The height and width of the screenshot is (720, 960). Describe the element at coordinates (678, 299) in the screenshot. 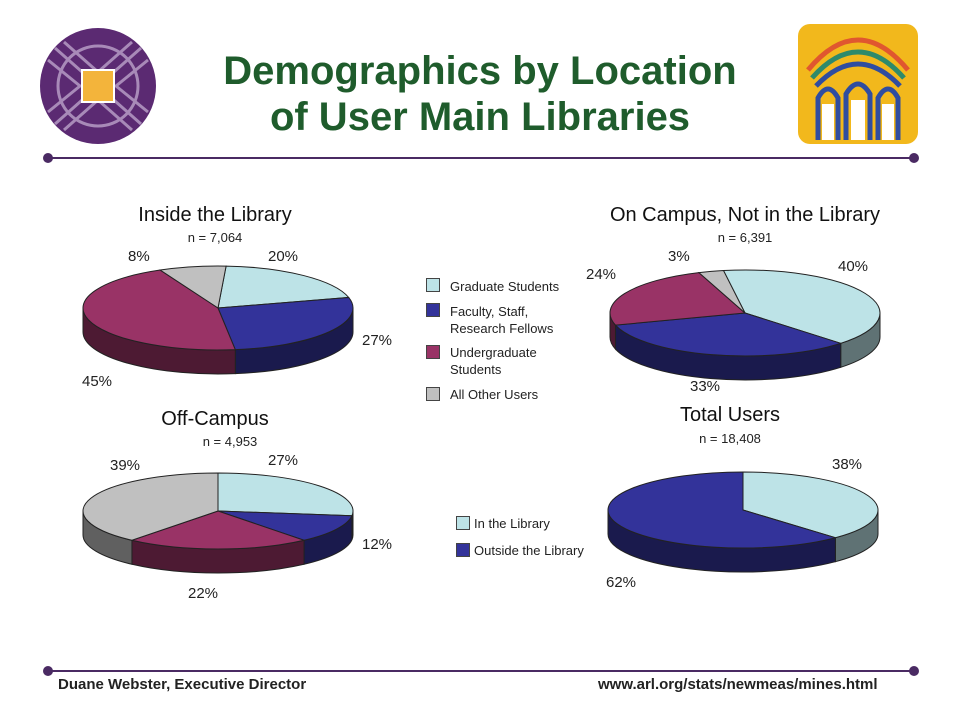

I see `pie-slice-oncampus-undergraduate` at that location.